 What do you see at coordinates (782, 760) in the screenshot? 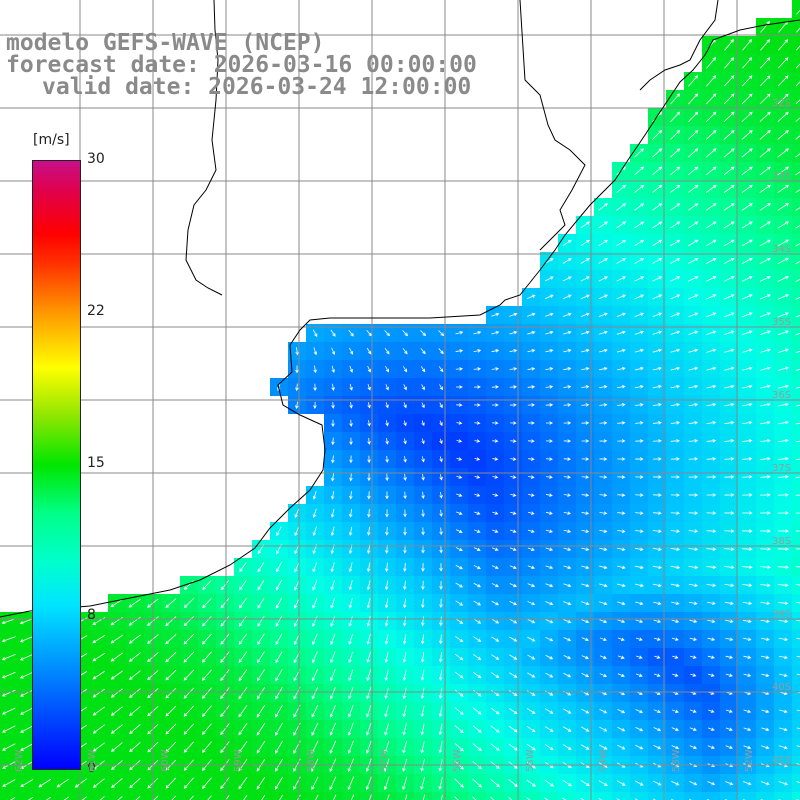
I see `lat-label: 41S` at bounding box center [782, 760].